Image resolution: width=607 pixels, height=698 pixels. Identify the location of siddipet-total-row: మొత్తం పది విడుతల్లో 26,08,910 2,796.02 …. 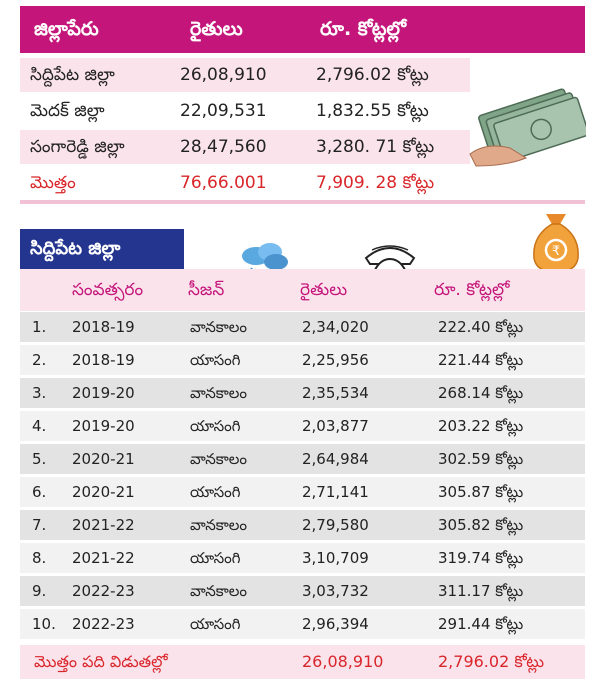
(302, 662).